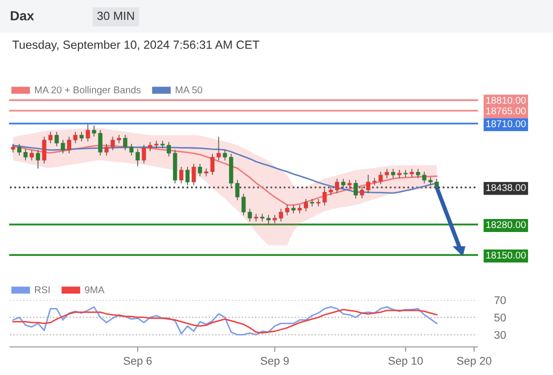 This screenshot has width=553, height=375. I want to click on legend-label: MA 20 + Bollinger Bands, so click(88, 91).